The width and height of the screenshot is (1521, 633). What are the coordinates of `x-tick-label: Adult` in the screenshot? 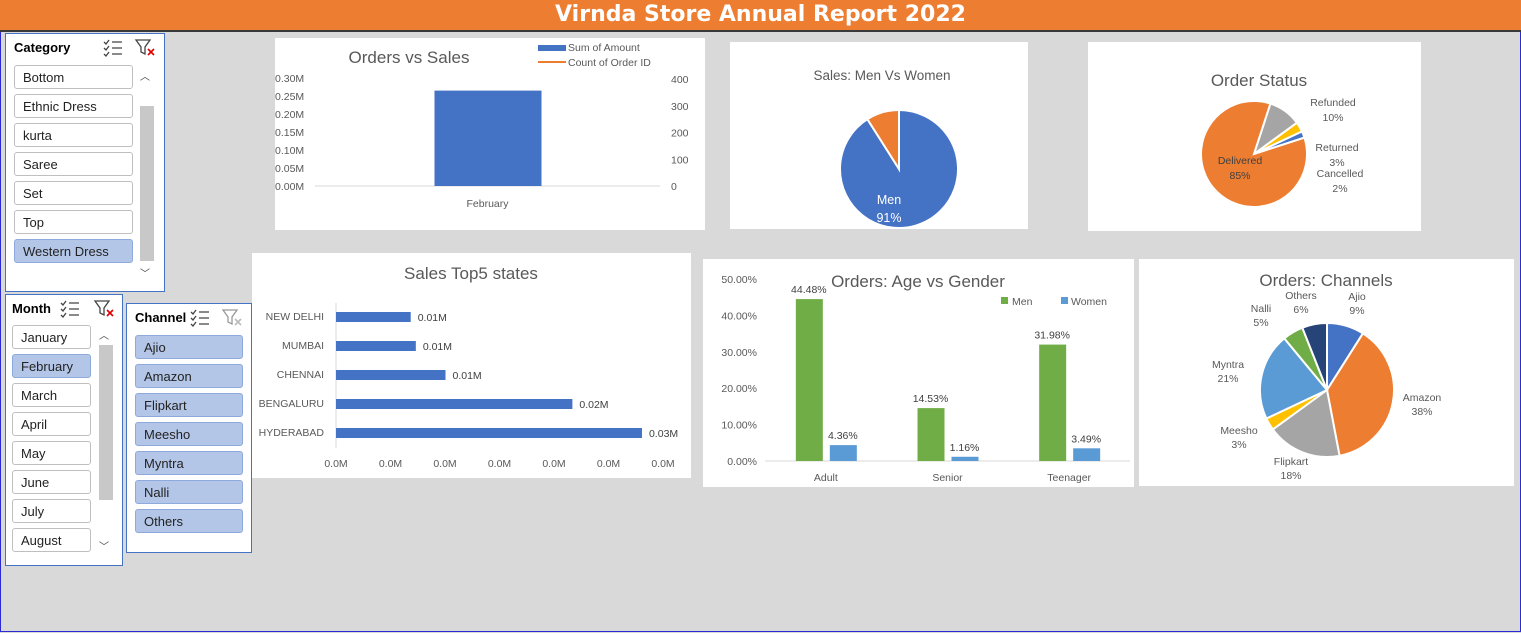 It's located at (826, 478).